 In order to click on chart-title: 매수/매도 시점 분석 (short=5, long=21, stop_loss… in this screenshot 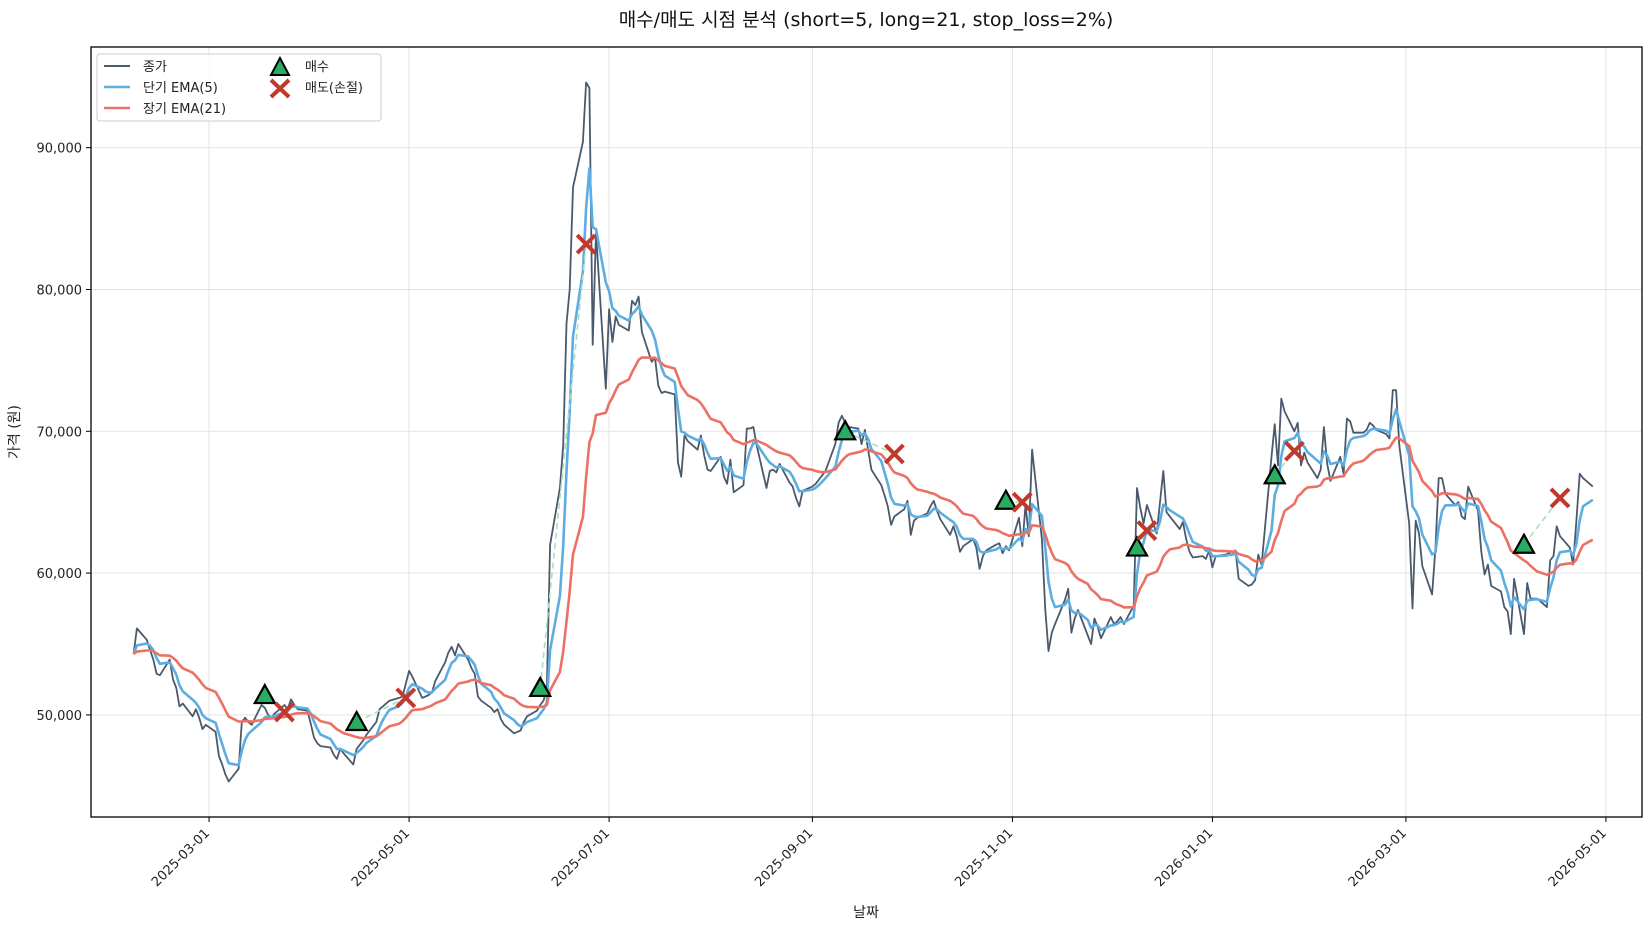, I will do `click(866, 20)`.